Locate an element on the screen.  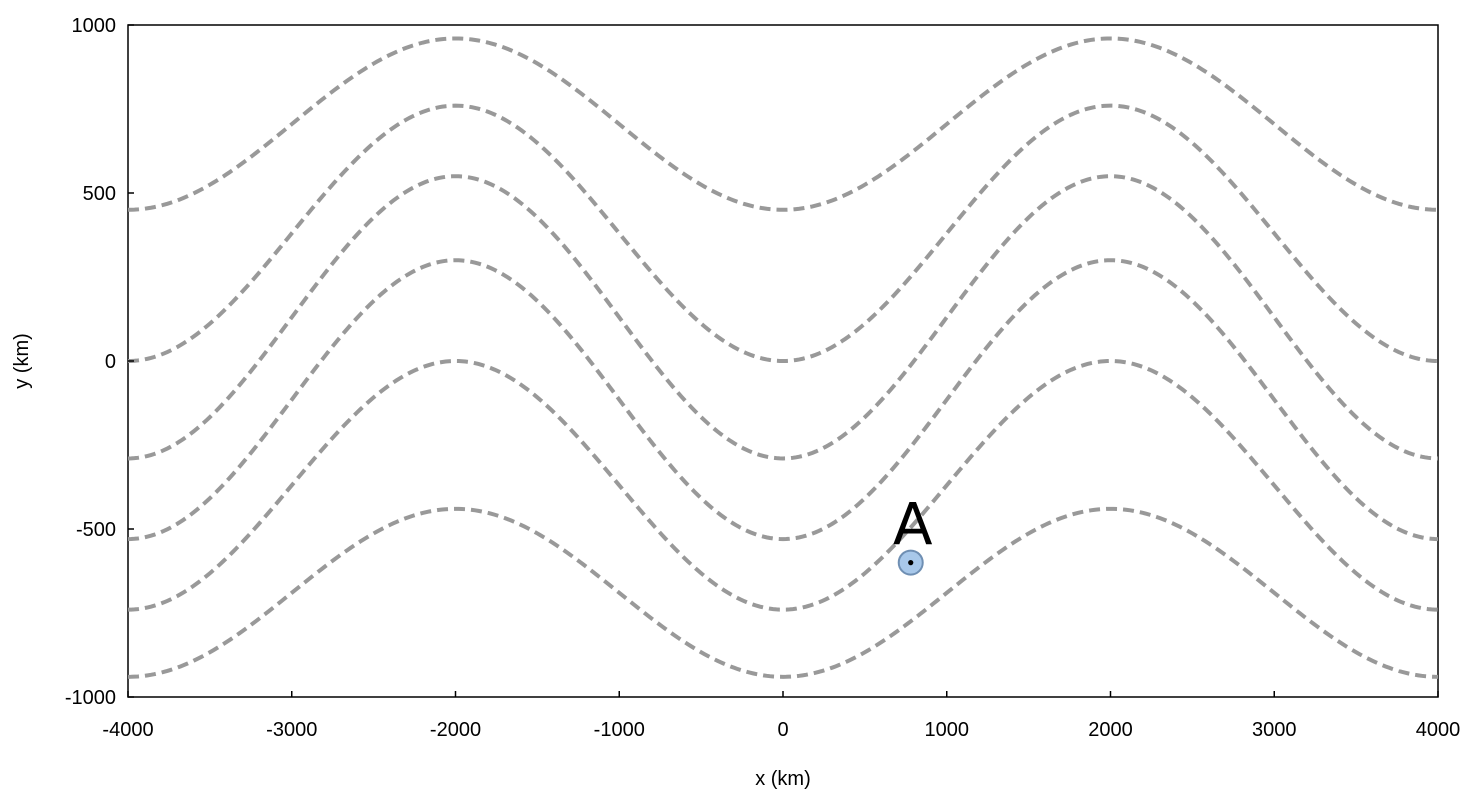
x-tick-label: 4000 is located at coordinates (1438, 730).